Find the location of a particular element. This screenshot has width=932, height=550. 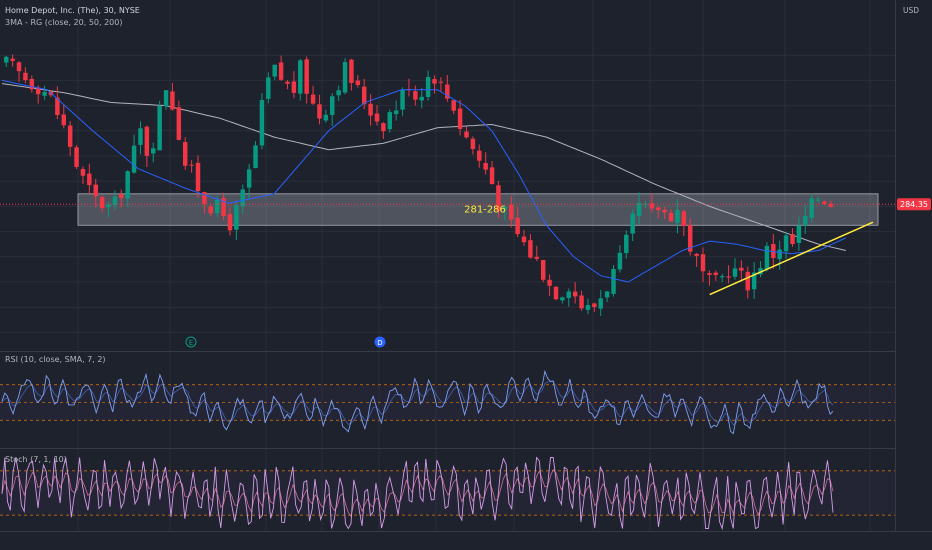

current-price-value: 284.35 is located at coordinates (914, 204).